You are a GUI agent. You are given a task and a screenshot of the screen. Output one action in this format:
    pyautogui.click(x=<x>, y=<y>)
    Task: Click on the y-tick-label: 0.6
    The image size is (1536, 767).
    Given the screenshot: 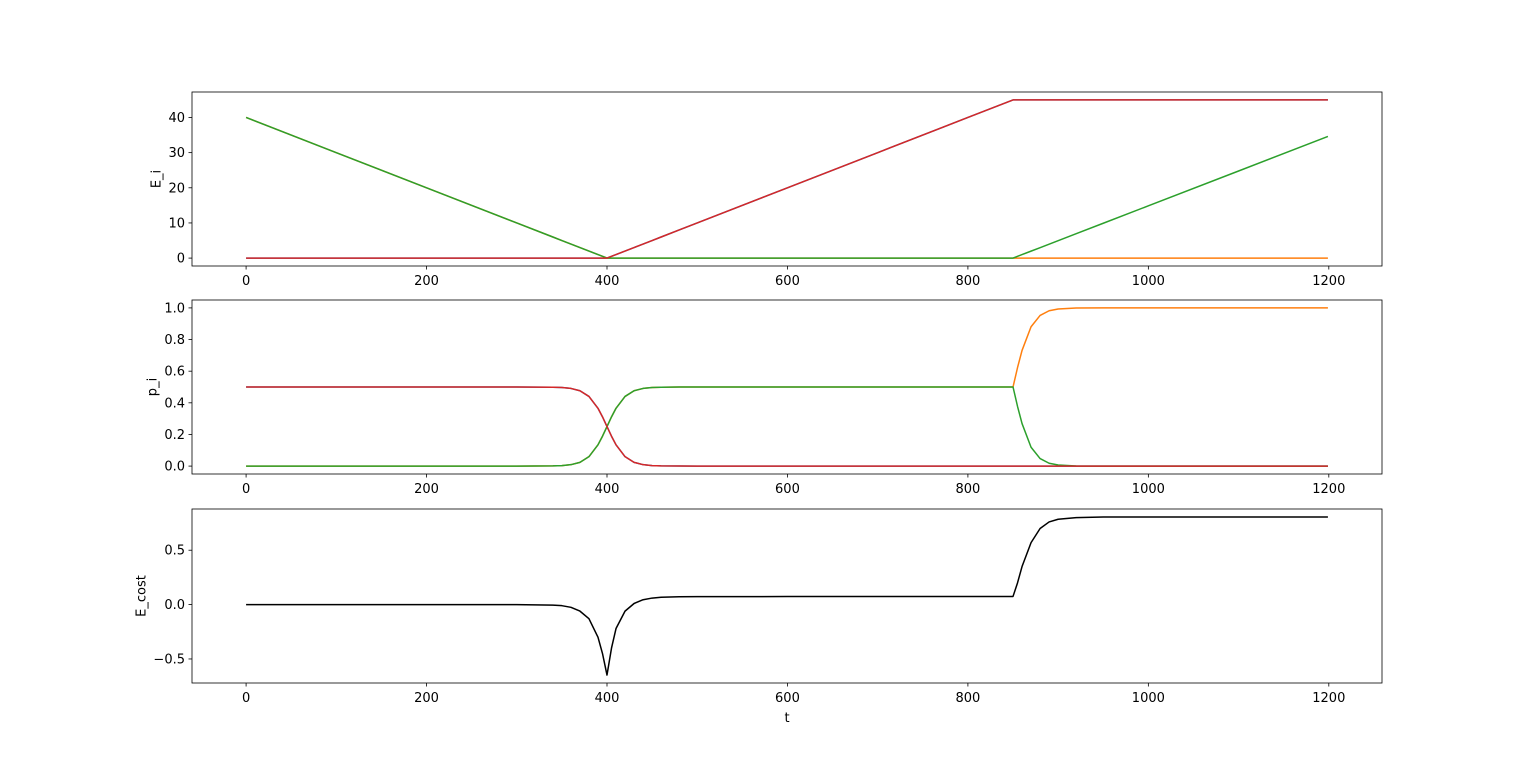 What is the action you would take?
    pyautogui.click(x=174, y=372)
    